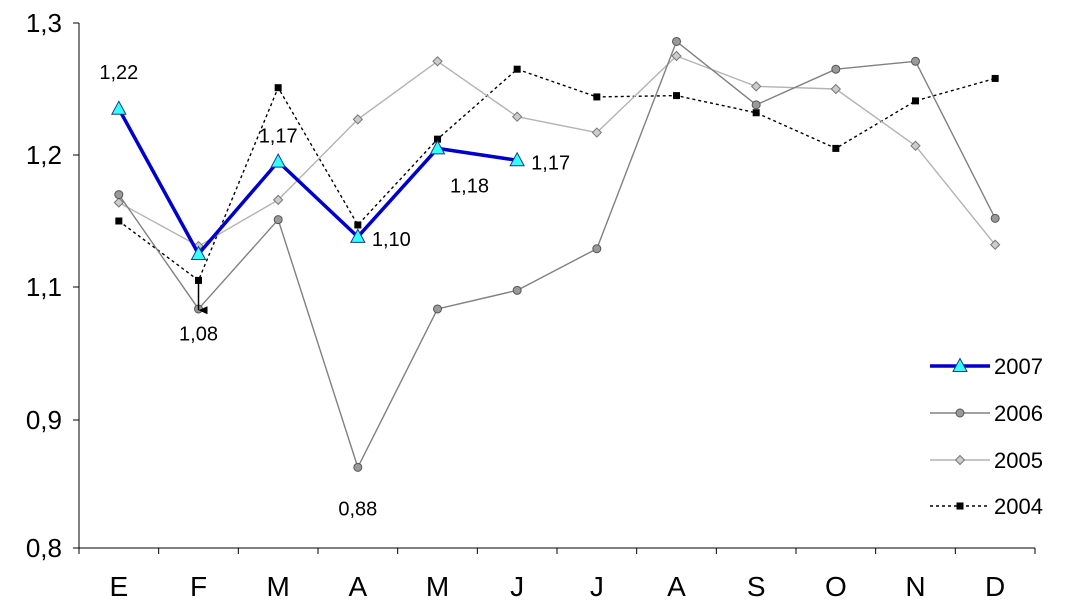 The height and width of the screenshot is (612, 1067). What do you see at coordinates (44, 155) in the screenshot?
I see `y-tick-label: 1,2` at bounding box center [44, 155].